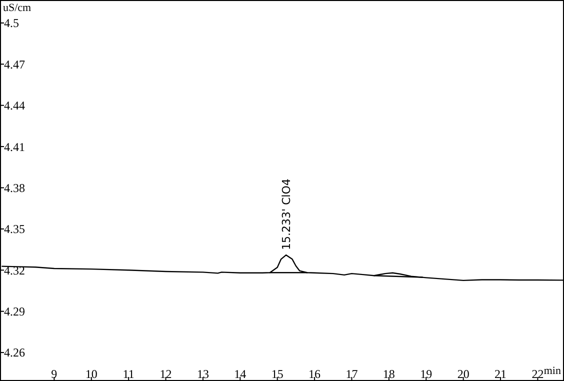 The height and width of the screenshot is (381, 564). What do you see at coordinates (202, 374) in the screenshot?
I see `x-tick-label: 13` at bounding box center [202, 374].